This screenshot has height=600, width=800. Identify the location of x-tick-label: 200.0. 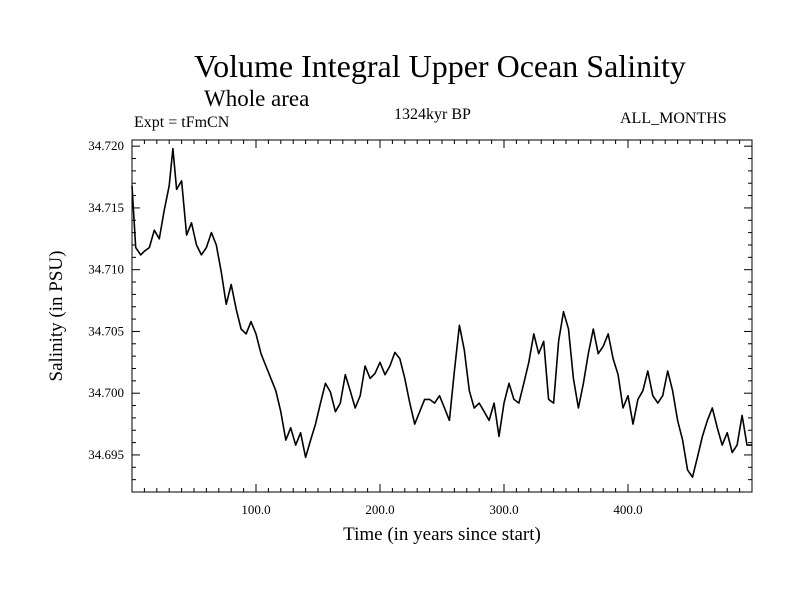
(379, 509).